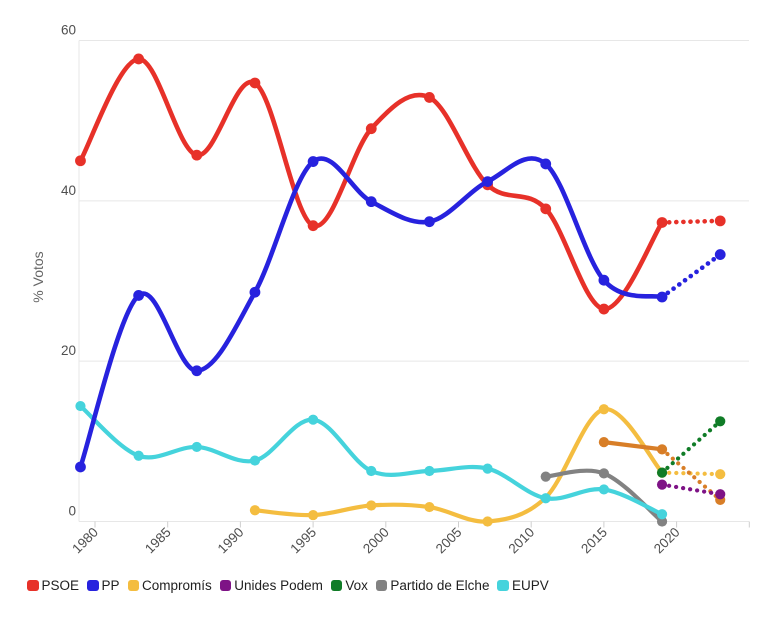  What do you see at coordinates (720, 494) in the screenshot?
I see `series-unides-podem-projection-point` at bounding box center [720, 494].